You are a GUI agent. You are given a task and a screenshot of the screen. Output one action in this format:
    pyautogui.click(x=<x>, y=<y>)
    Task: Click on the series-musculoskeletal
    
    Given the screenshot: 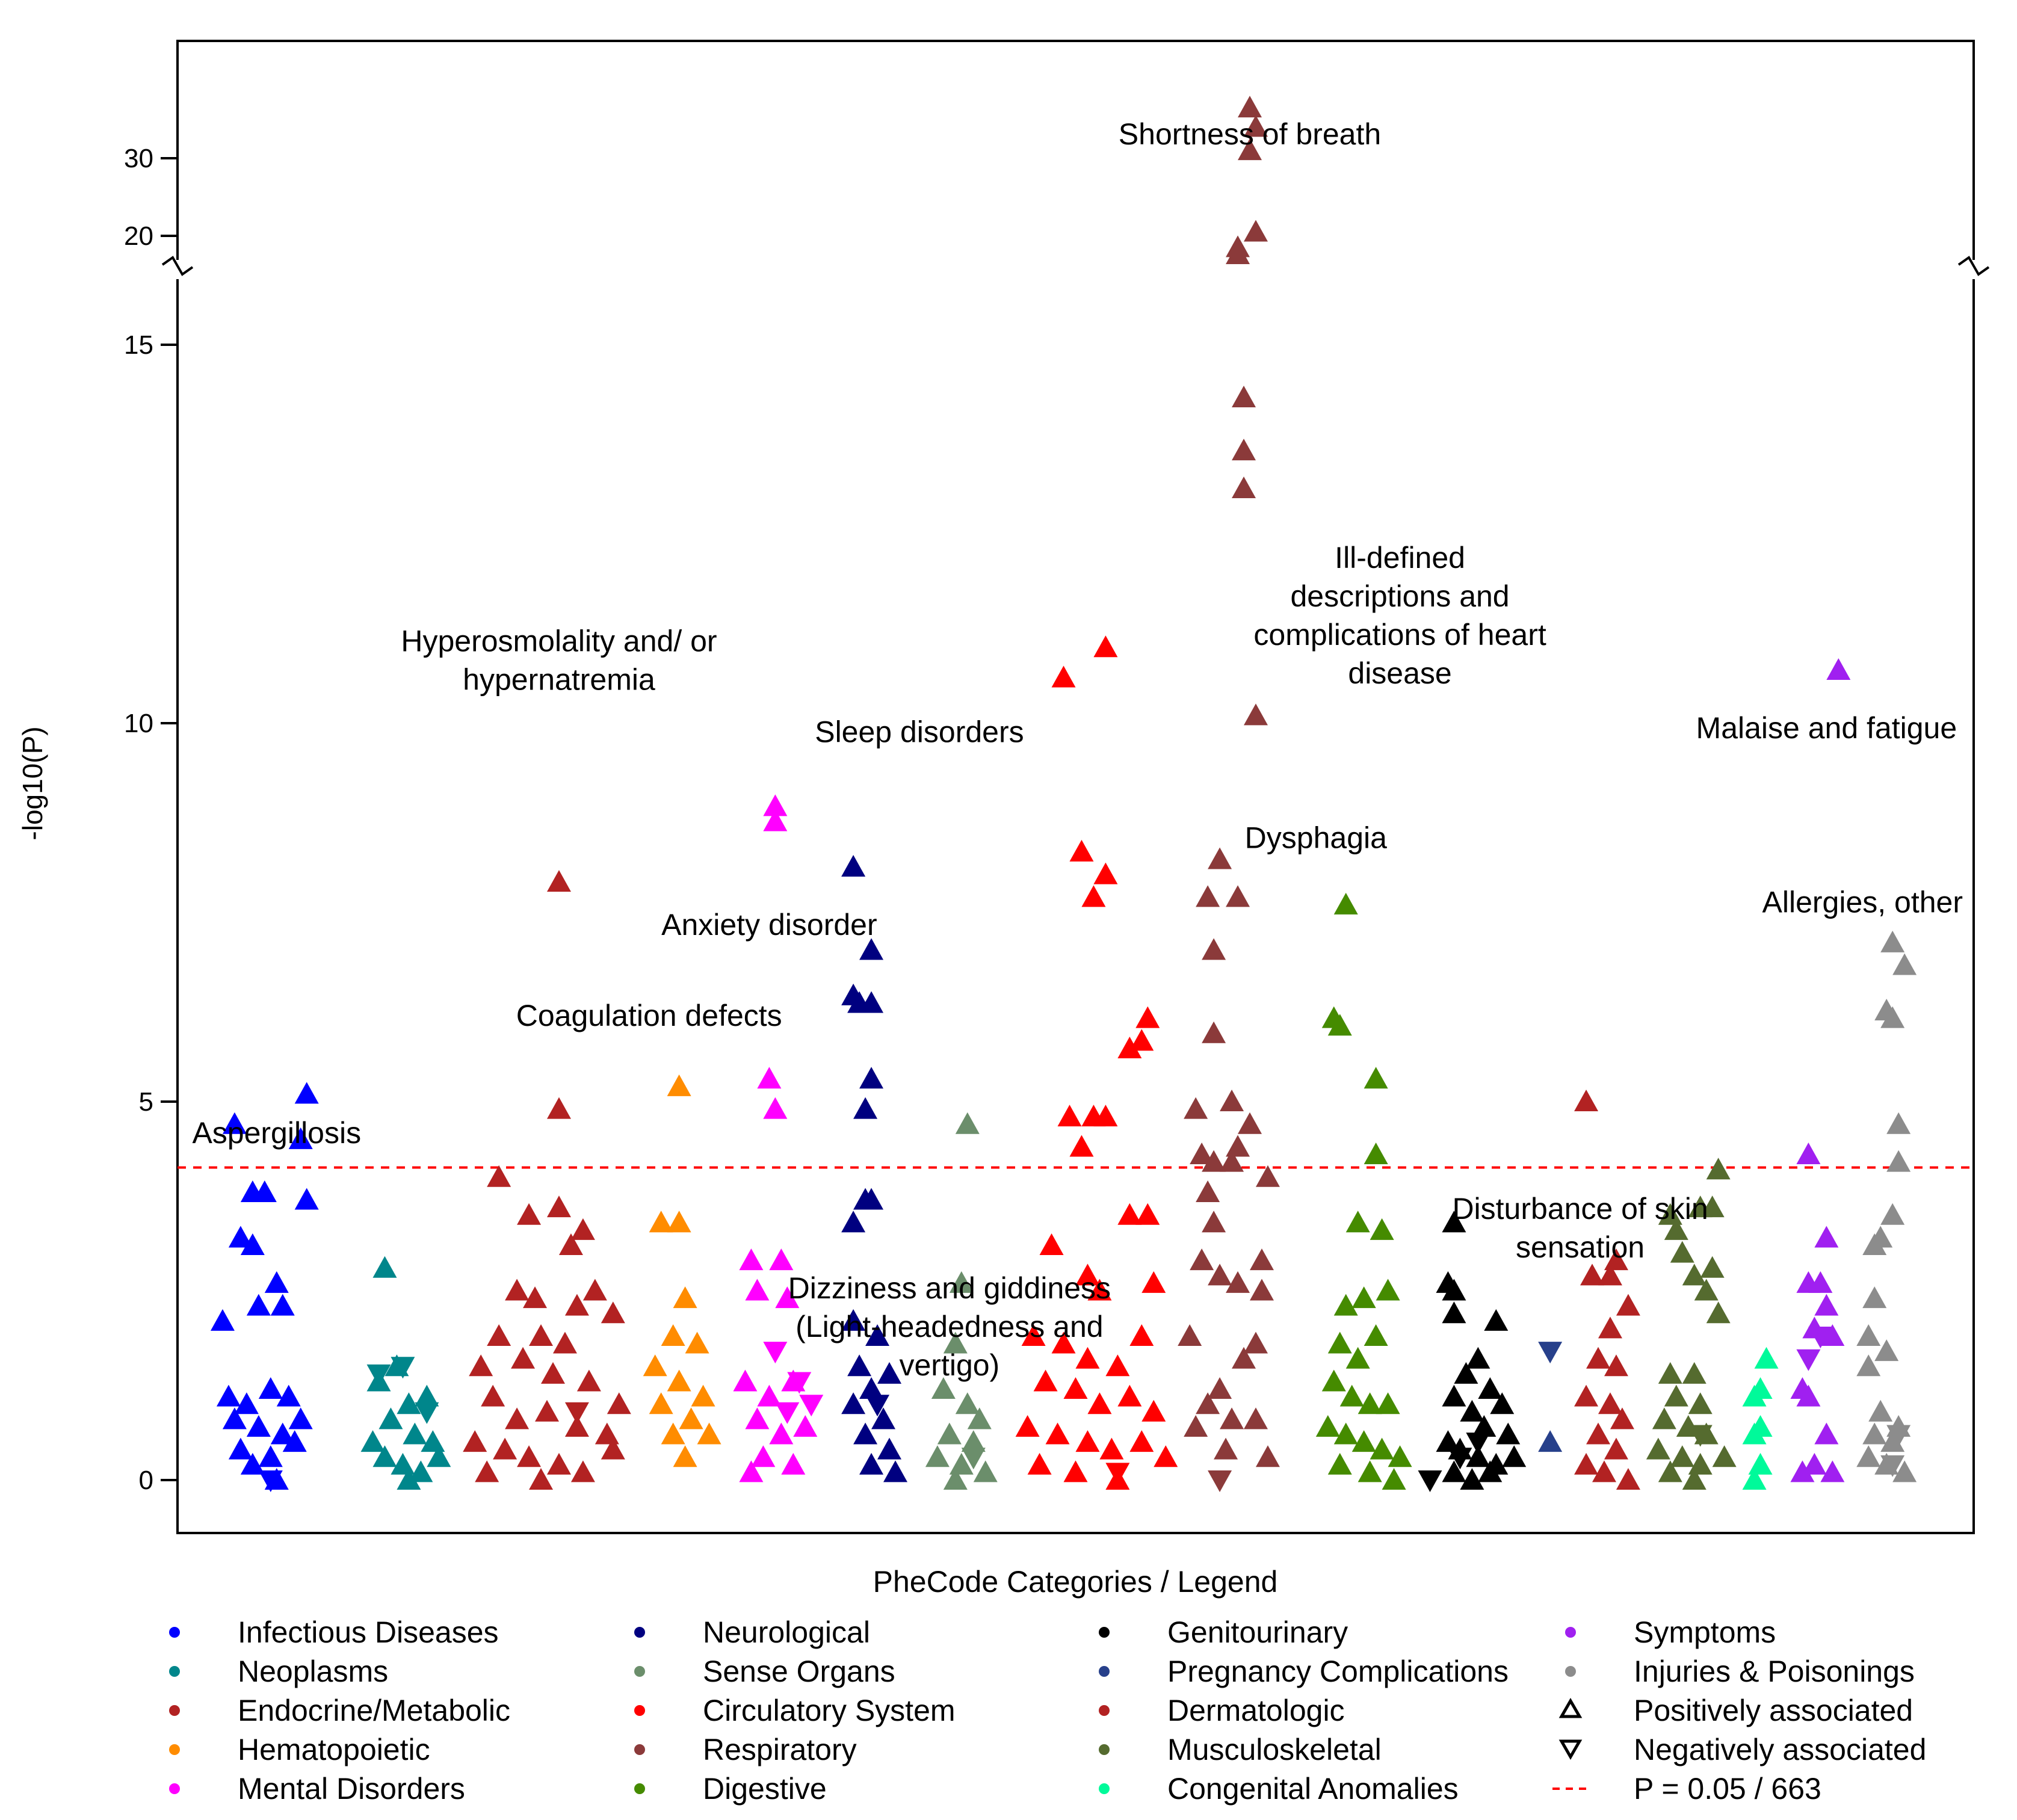 What is the action you would take?
    pyautogui.click(x=1691, y=1324)
    